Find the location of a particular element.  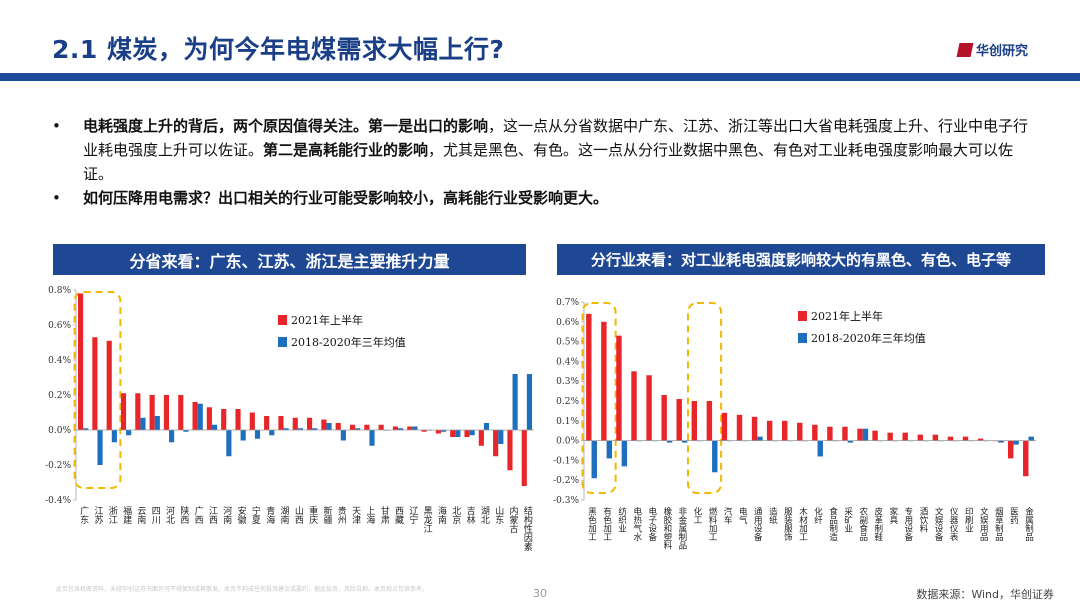

y-tick-label: 0.7% is located at coordinates (567, 303).